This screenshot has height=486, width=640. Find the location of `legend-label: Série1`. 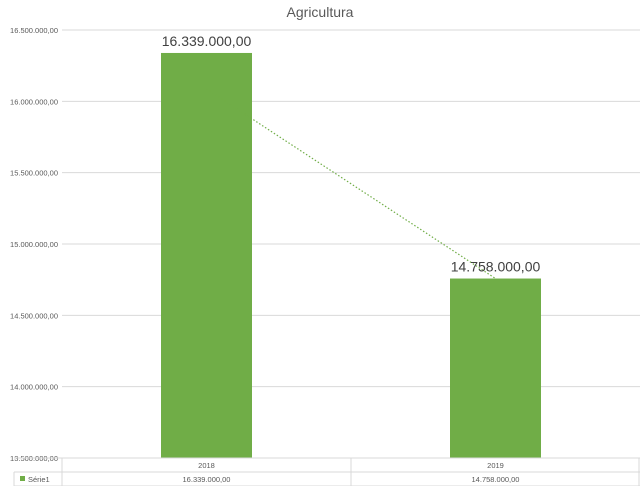

legend-label: Série1 is located at coordinates (39, 479).